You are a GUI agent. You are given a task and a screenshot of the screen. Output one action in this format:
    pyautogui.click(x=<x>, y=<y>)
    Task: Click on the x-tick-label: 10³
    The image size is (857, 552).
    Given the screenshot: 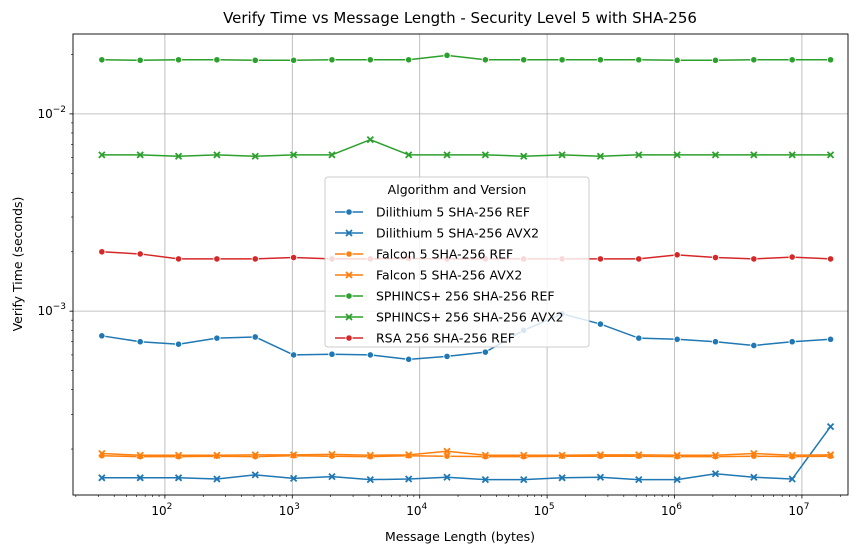 What is the action you would take?
    pyautogui.click(x=289, y=510)
    